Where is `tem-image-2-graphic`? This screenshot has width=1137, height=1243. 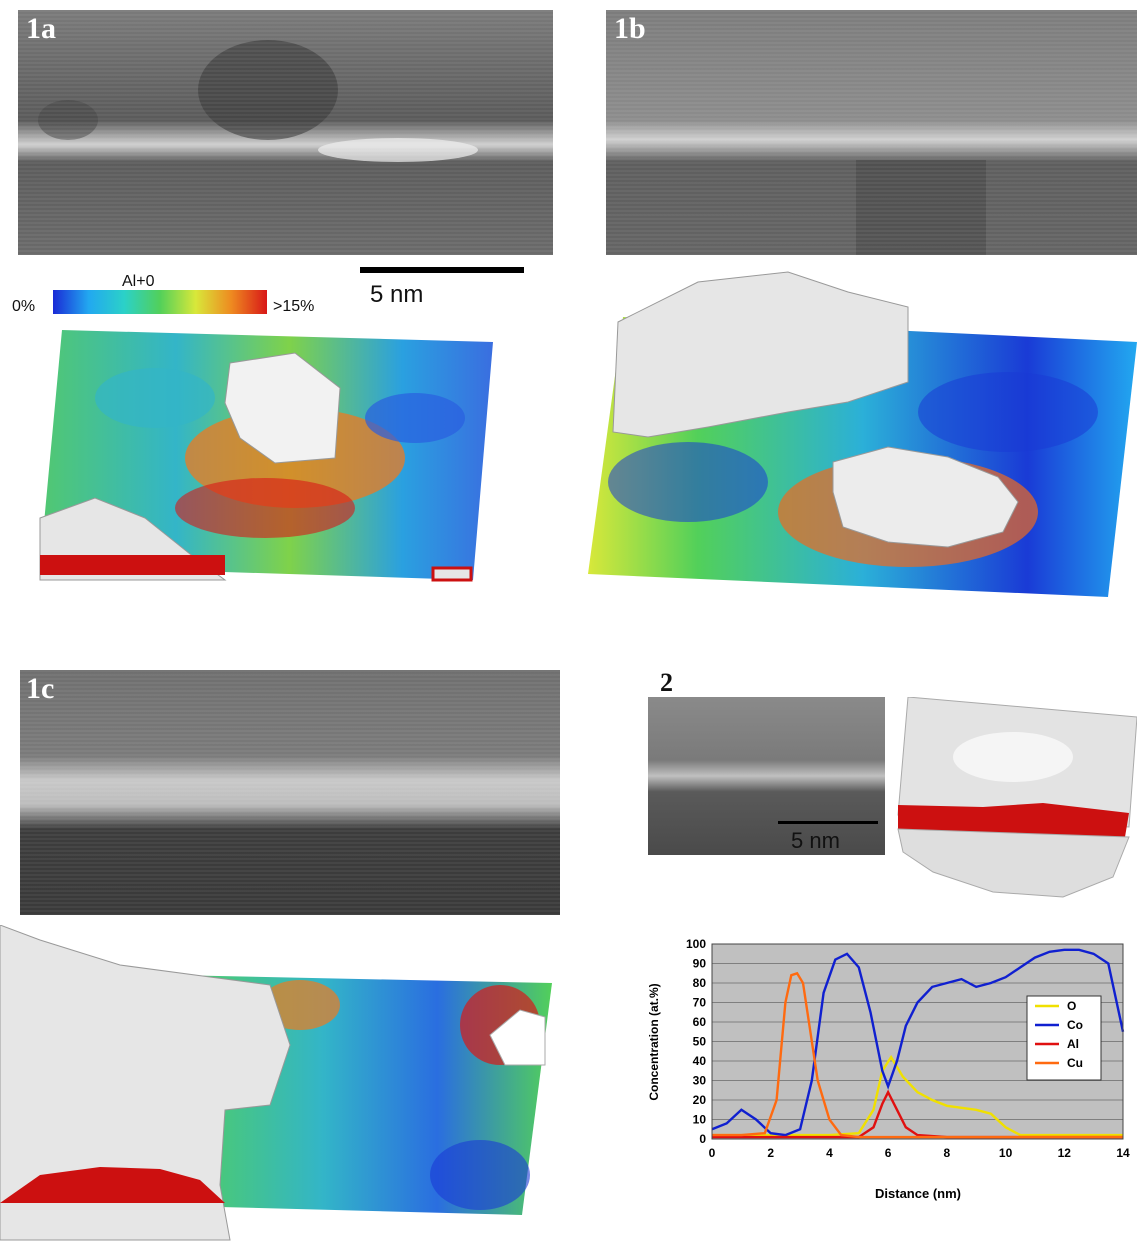 tem-image-2-graphic is located at coordinates (766, 776).